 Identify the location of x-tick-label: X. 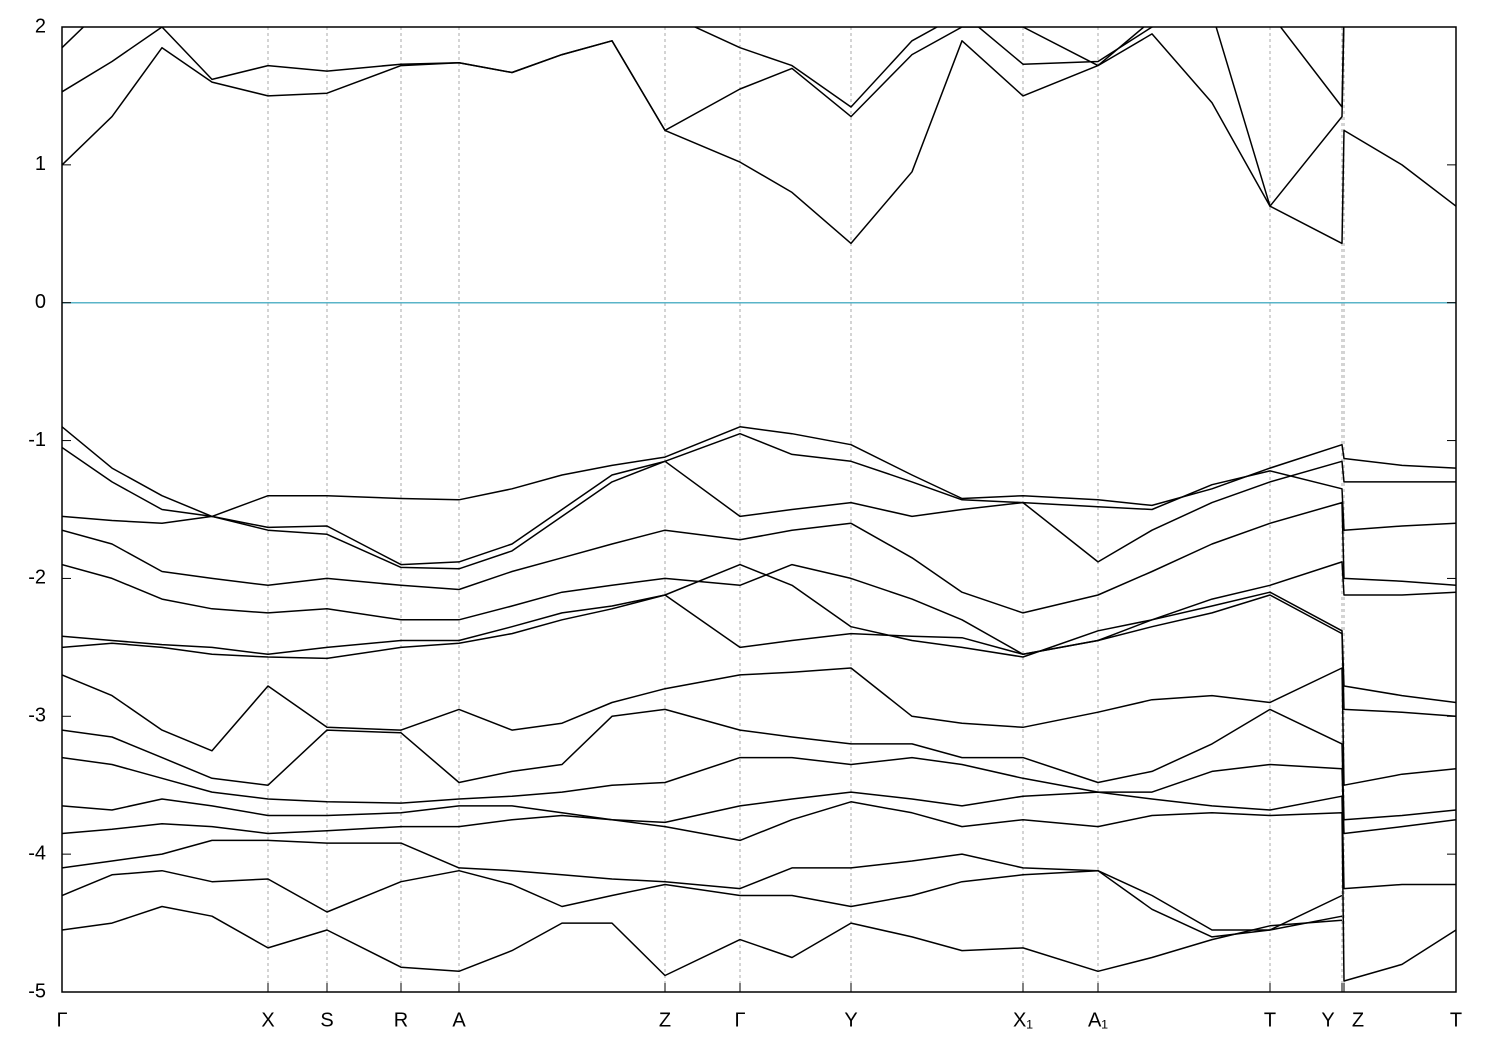
(267, 1020).